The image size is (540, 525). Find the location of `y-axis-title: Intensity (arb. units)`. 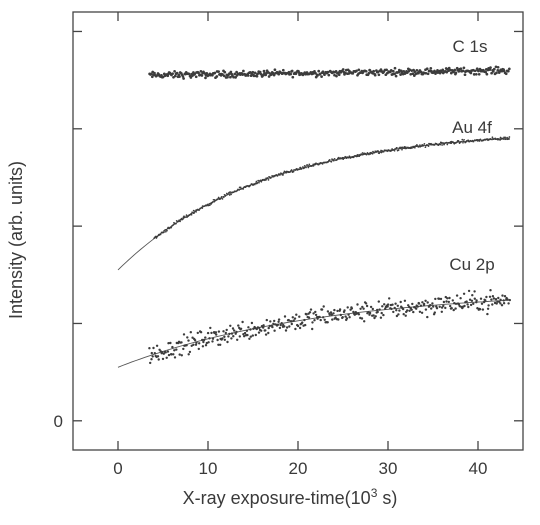

y-axis-title: Intensity (arb. units) is located at coordinates (16, 240).